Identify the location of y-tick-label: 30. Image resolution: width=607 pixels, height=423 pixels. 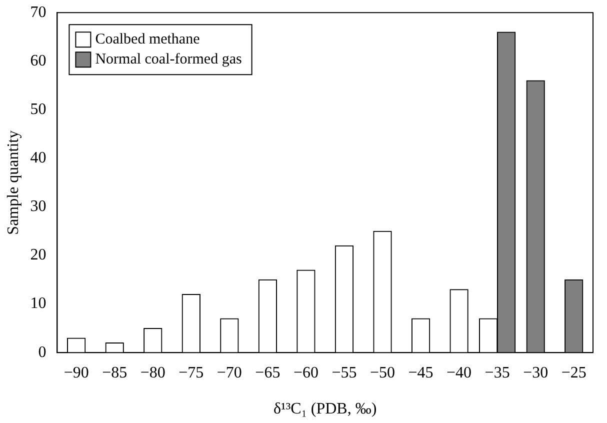
(38, 207).